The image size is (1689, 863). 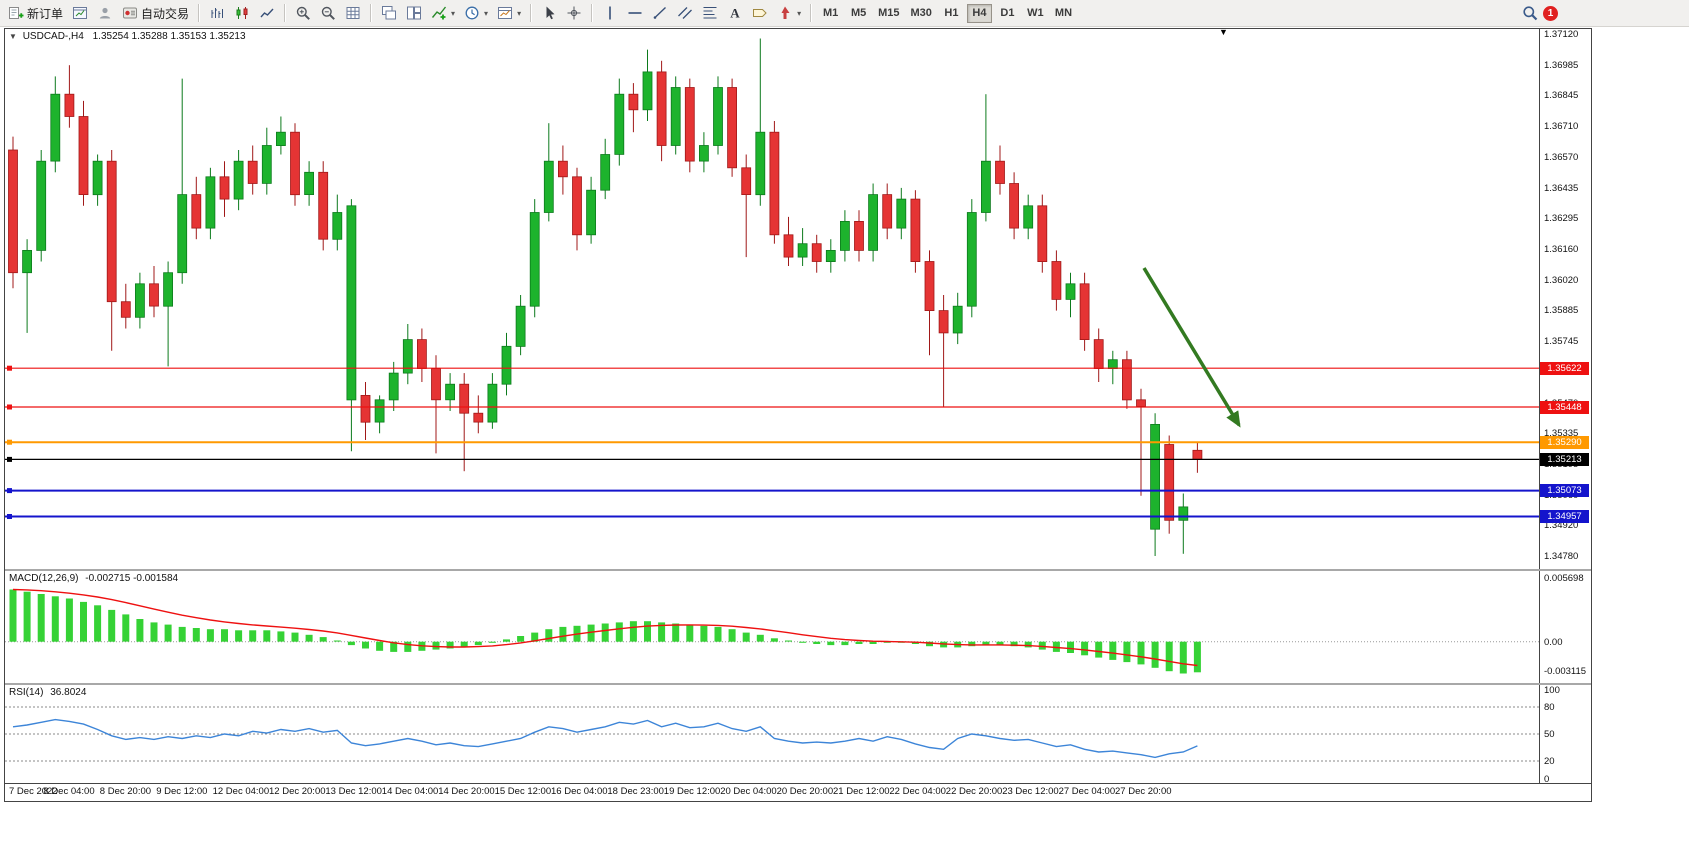 I want to click on label-button, so click(x=760, y=13).